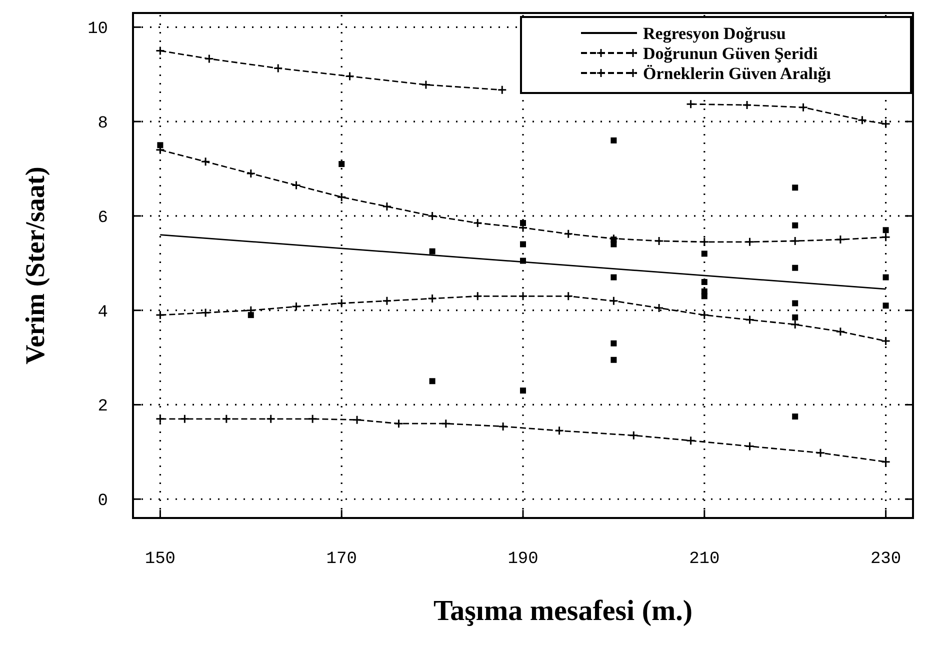  What do you see at coordinates (523, 559) in the screenshot?
I see `x-tick-label: 190` at bounding box center [523, 559].